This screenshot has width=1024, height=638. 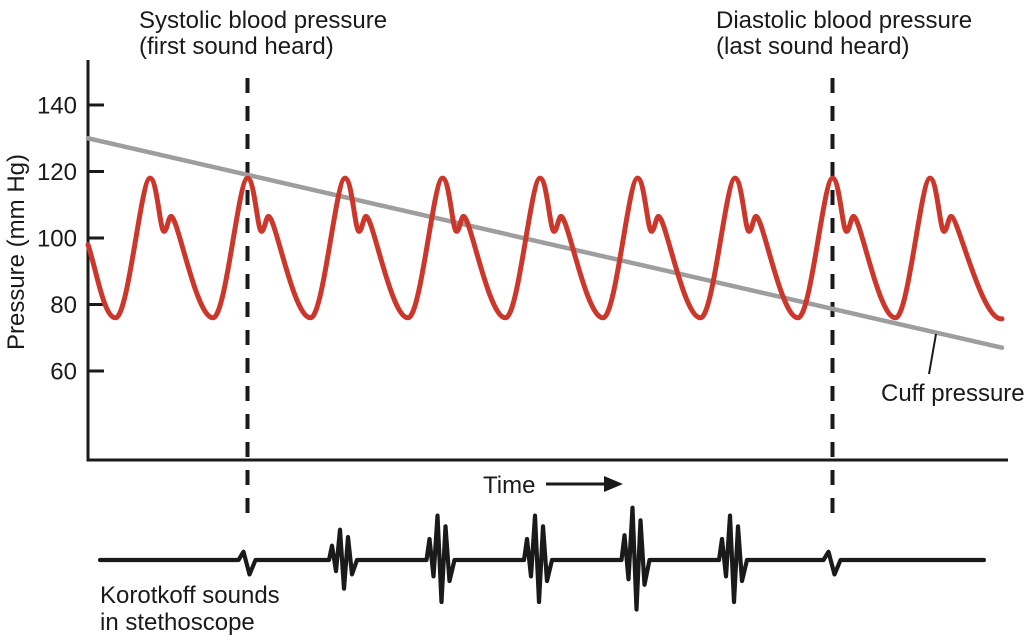 I want to click on korotkoff-label-line1: Korotkoff sounds, so click(x=190, y=595).